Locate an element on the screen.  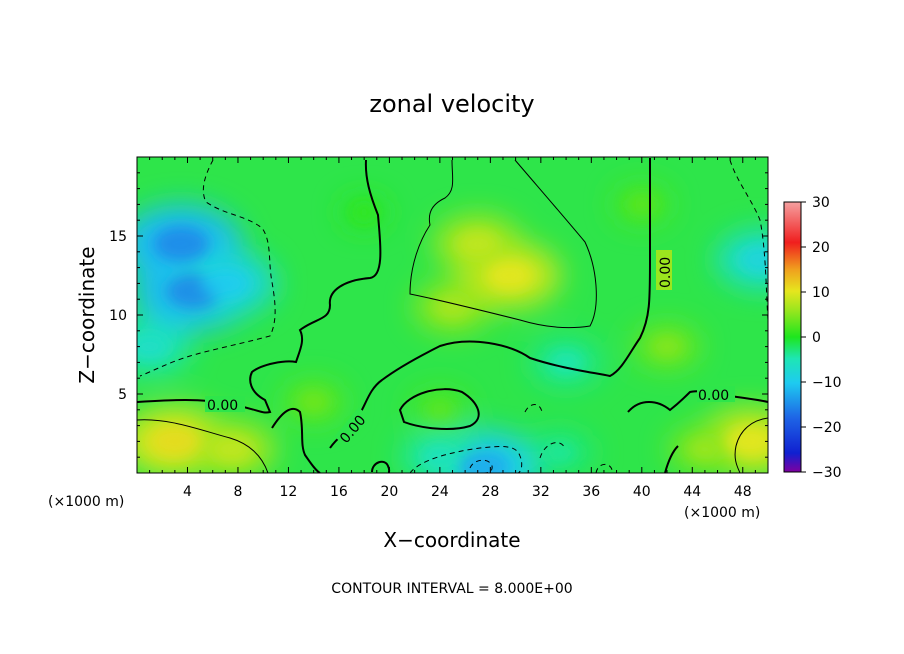
x-tick-label: 24 is located at coordinates (440, 492).